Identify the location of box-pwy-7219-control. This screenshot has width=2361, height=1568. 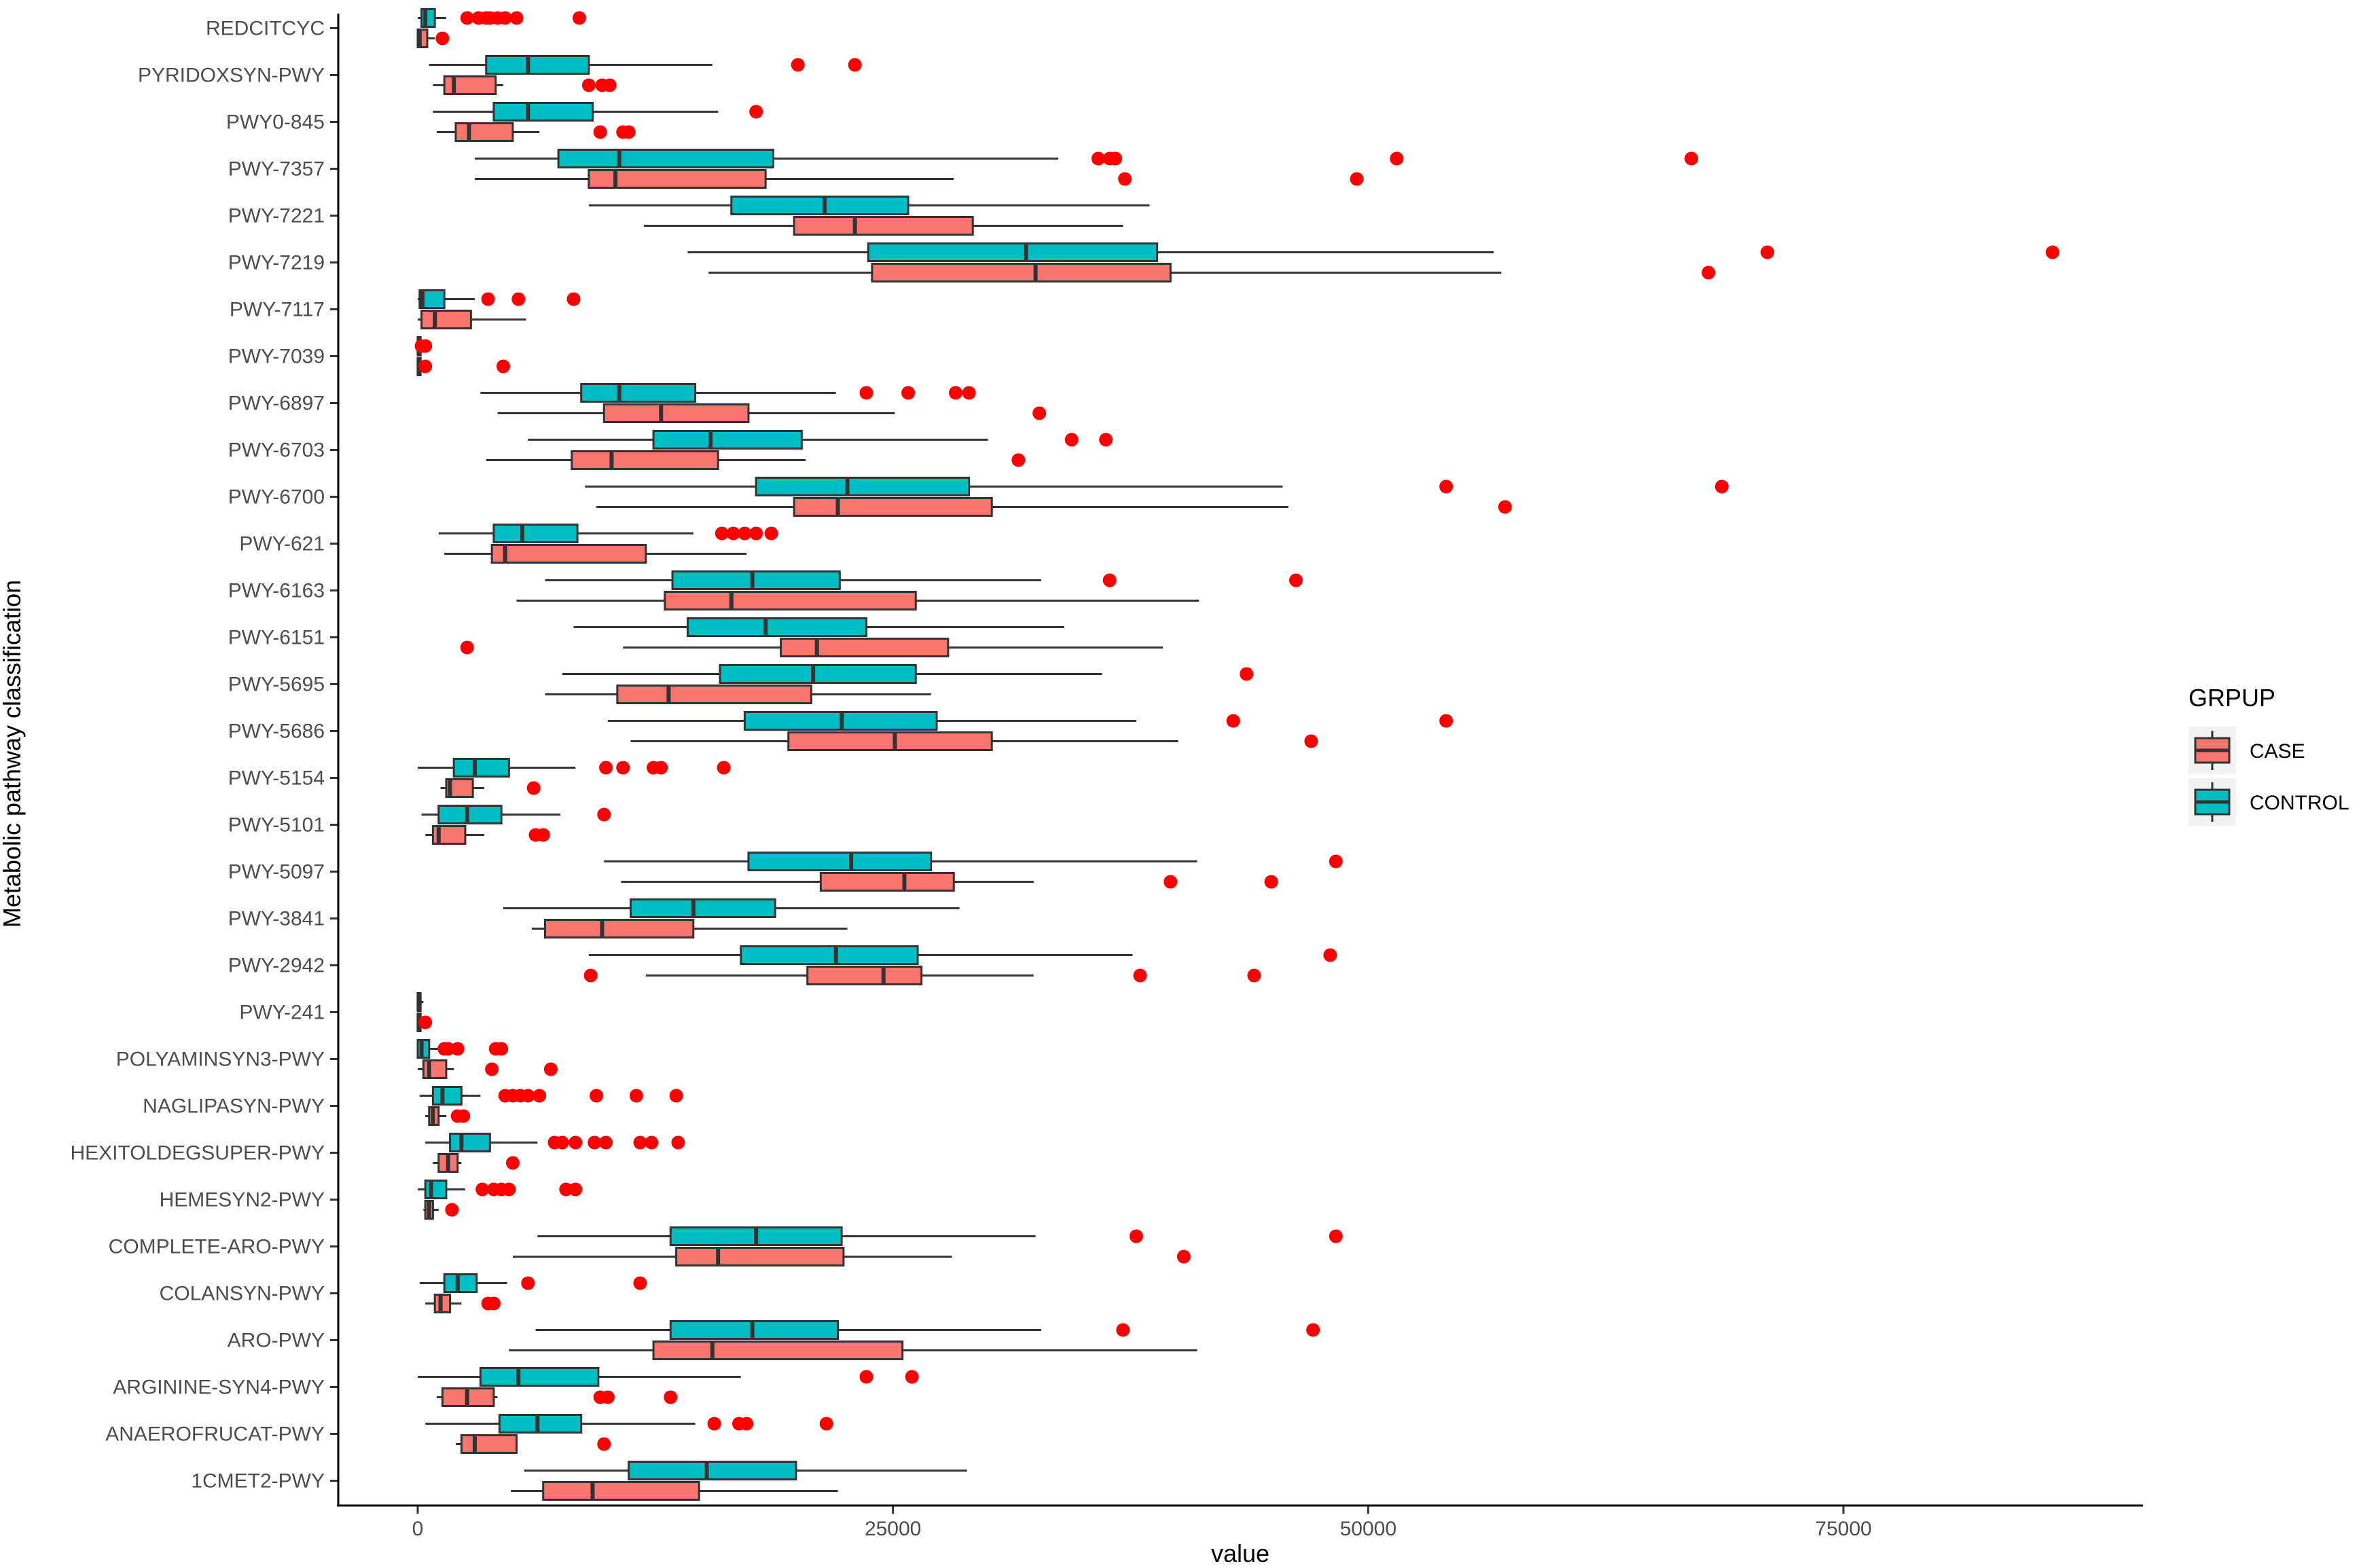
(1373, 252).